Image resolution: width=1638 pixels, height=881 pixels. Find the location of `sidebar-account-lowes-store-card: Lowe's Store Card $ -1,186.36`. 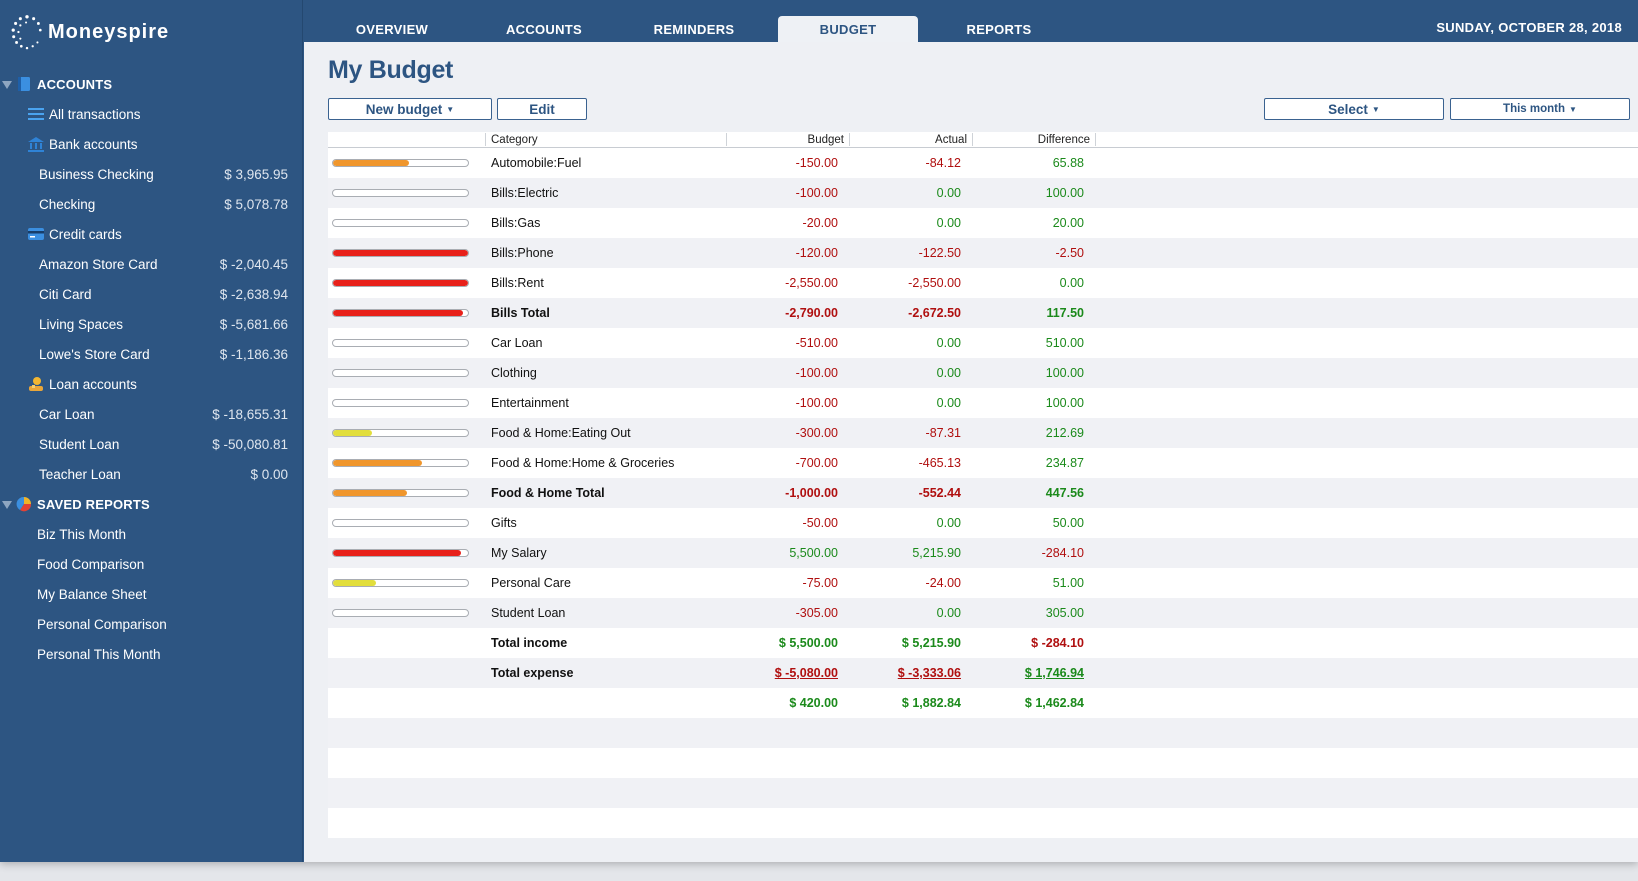

sidebar-account-lowes-store-card: Lowe's Store Card $ -1,186.36 is located at coordinates (151, 354).